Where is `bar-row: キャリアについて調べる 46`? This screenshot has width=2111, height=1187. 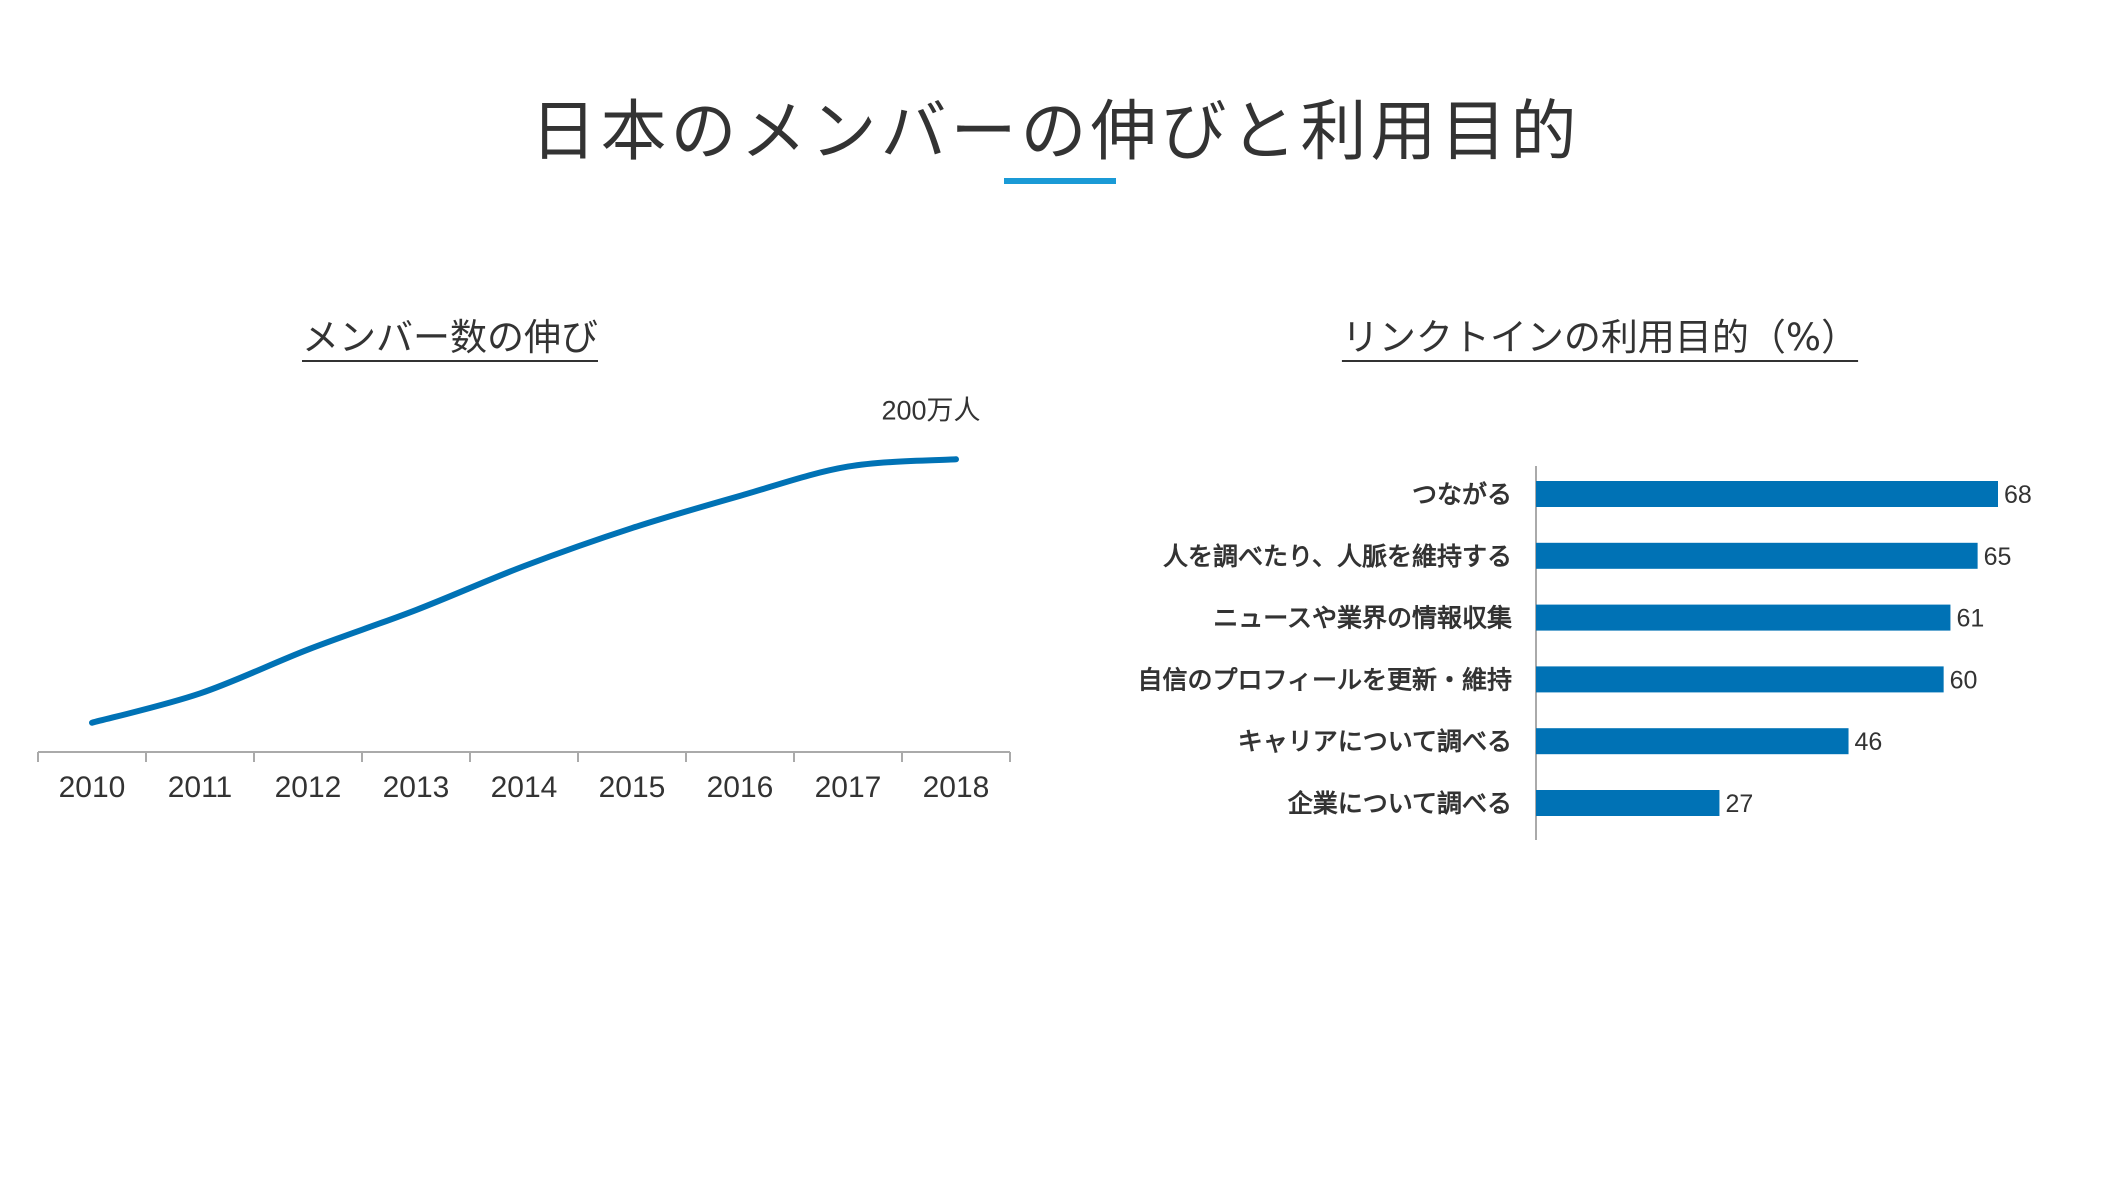 bar-row: キャリアについて調べる 46 is located at coordinates (1560, 741).